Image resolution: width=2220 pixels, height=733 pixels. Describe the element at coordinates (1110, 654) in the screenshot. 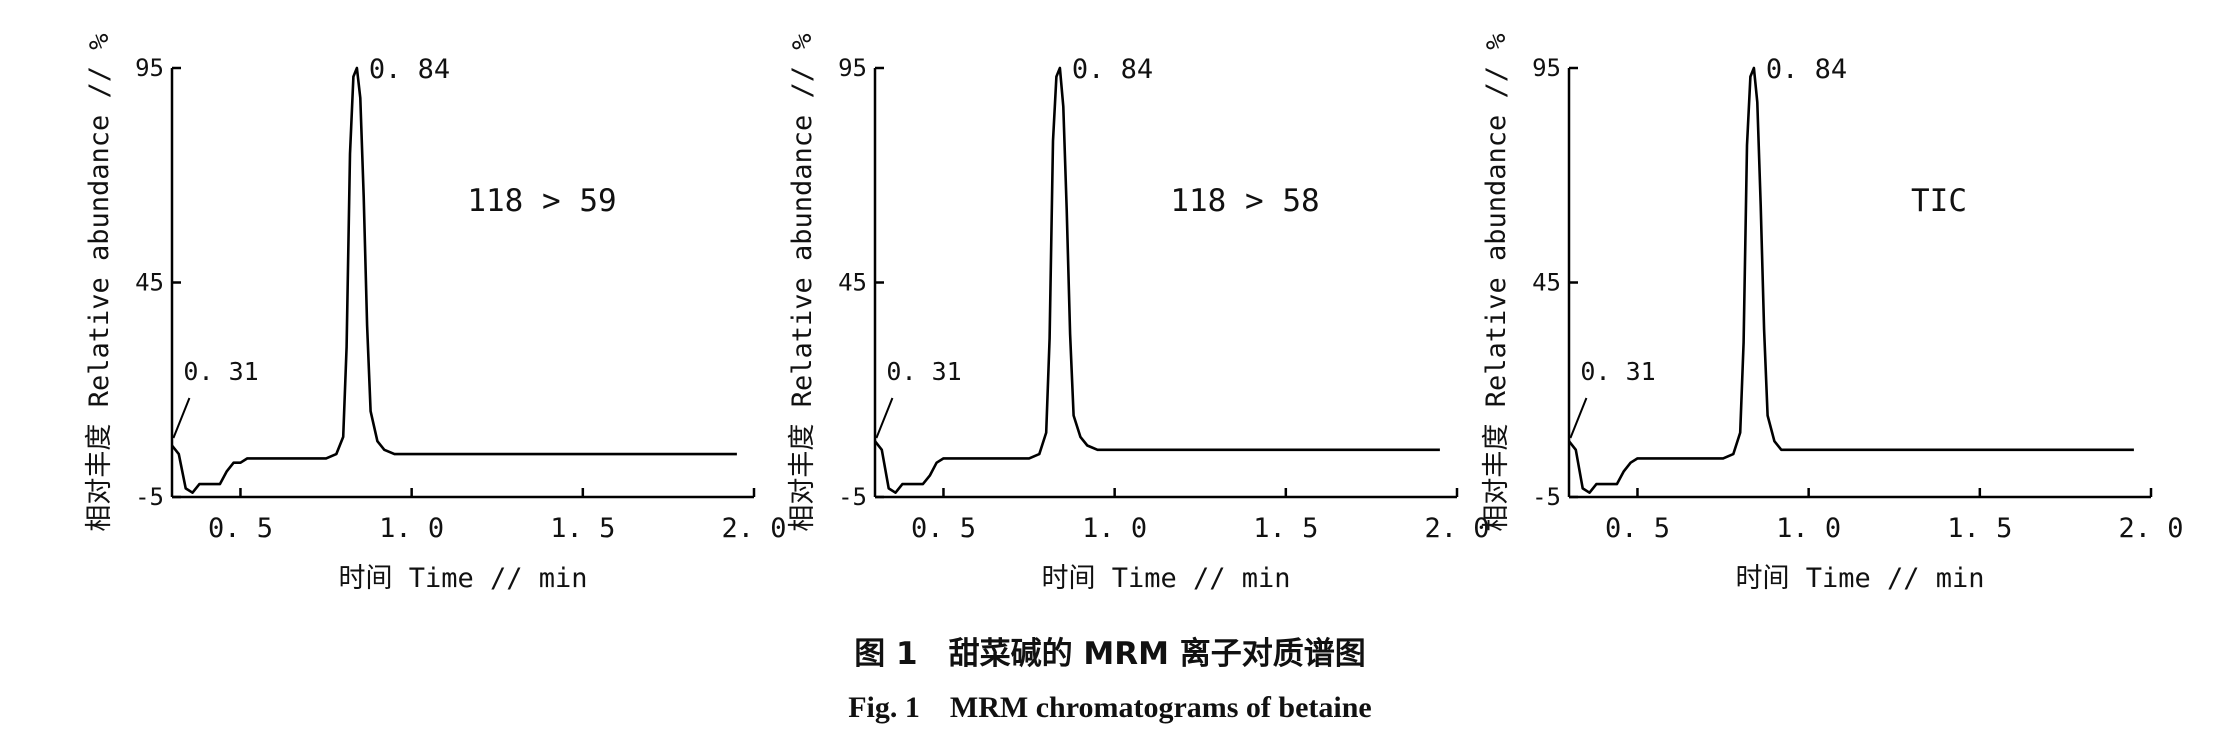

I see `figure-caption-cn: 图 1 甜菜碱的 MRM 离子对质谱图` at that location.